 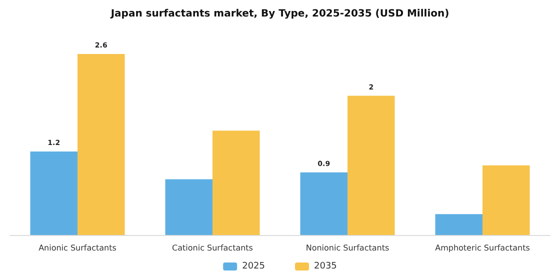 What do you see at coordinates (253, 267) in the screenshot?
I see `legend-label: 2025` at bounding box center [253, 267].